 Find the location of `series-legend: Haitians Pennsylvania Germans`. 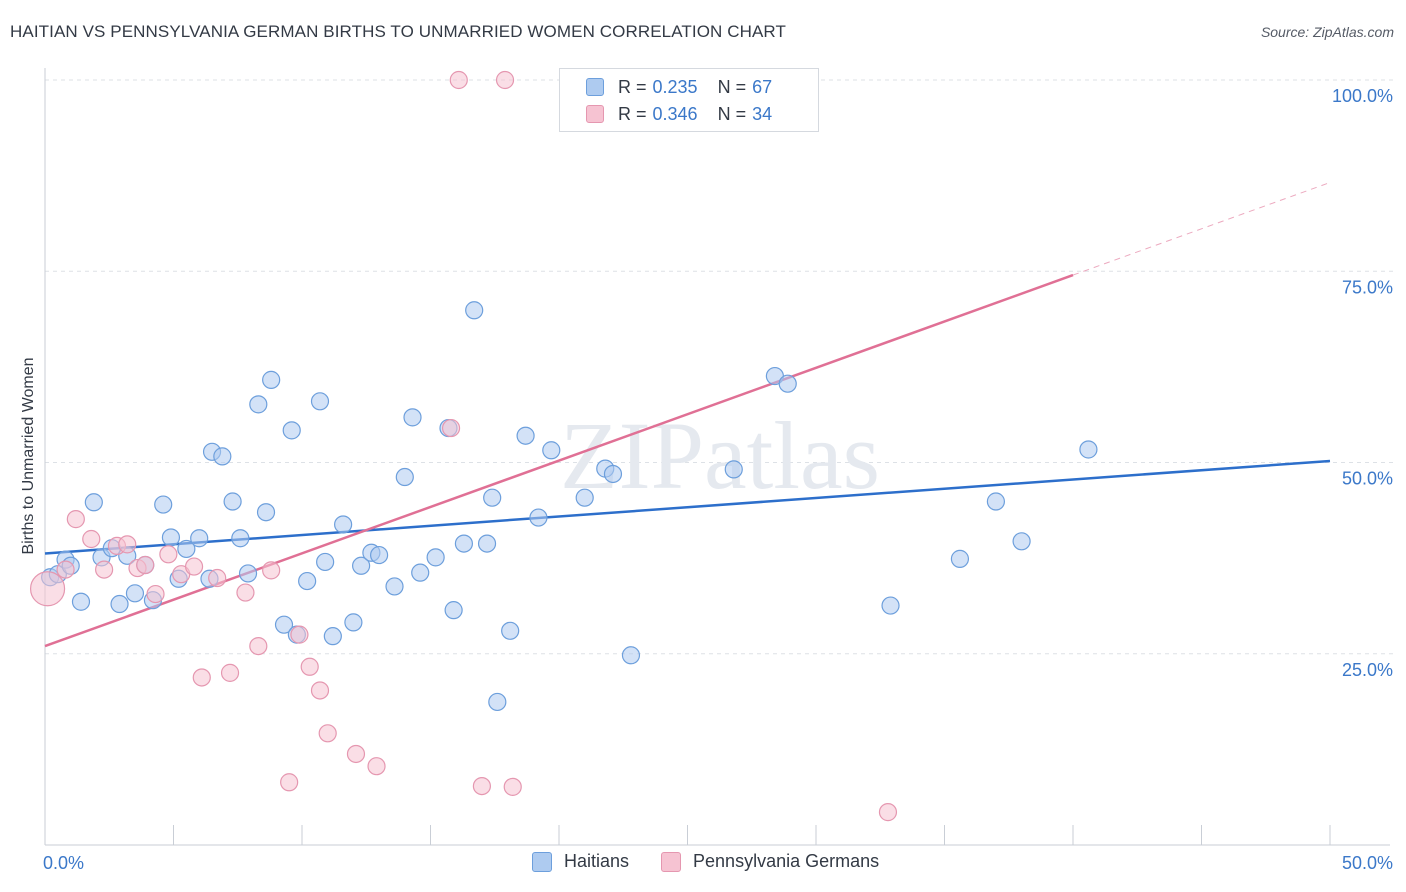

series-legend: Haitians Pennsylvania Germans is located at coordinates (721, 861).